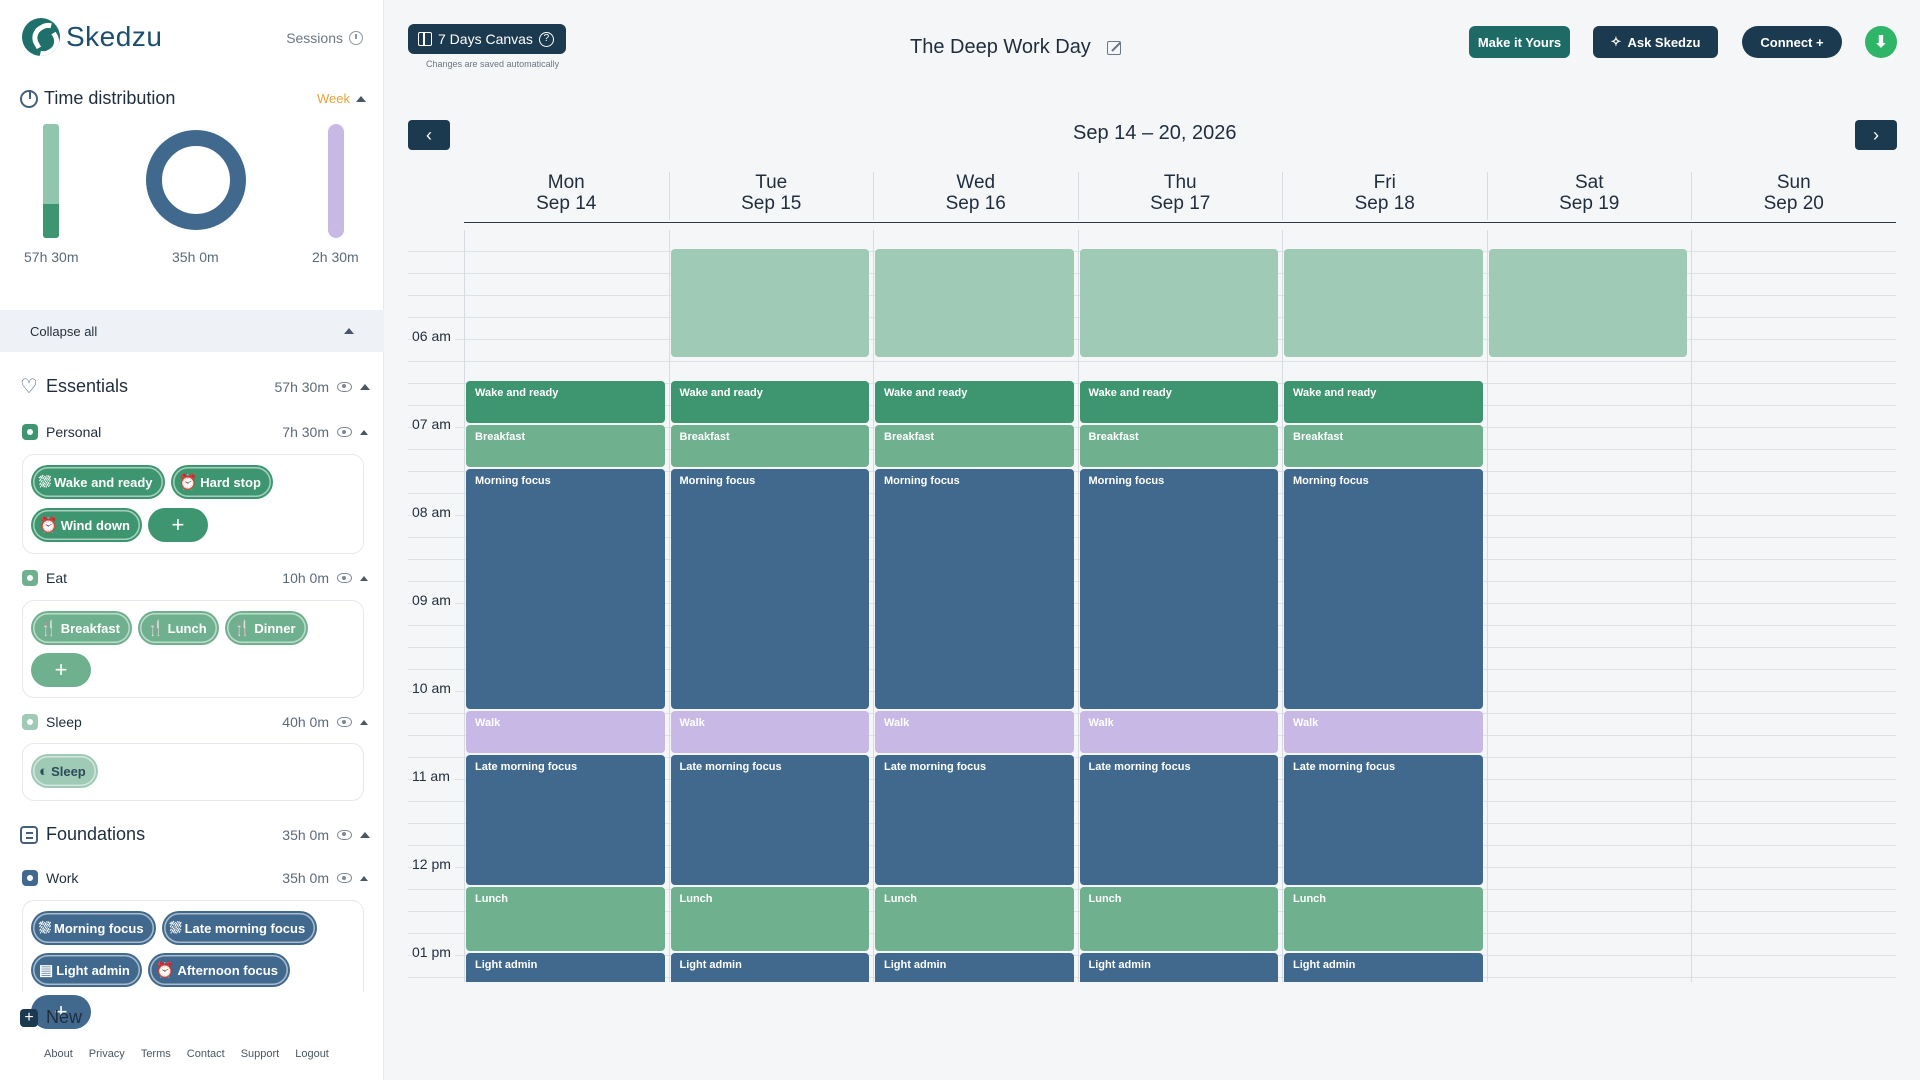  I want to click on chip-lunch: 🍴 Lunch, so click(178, 628).